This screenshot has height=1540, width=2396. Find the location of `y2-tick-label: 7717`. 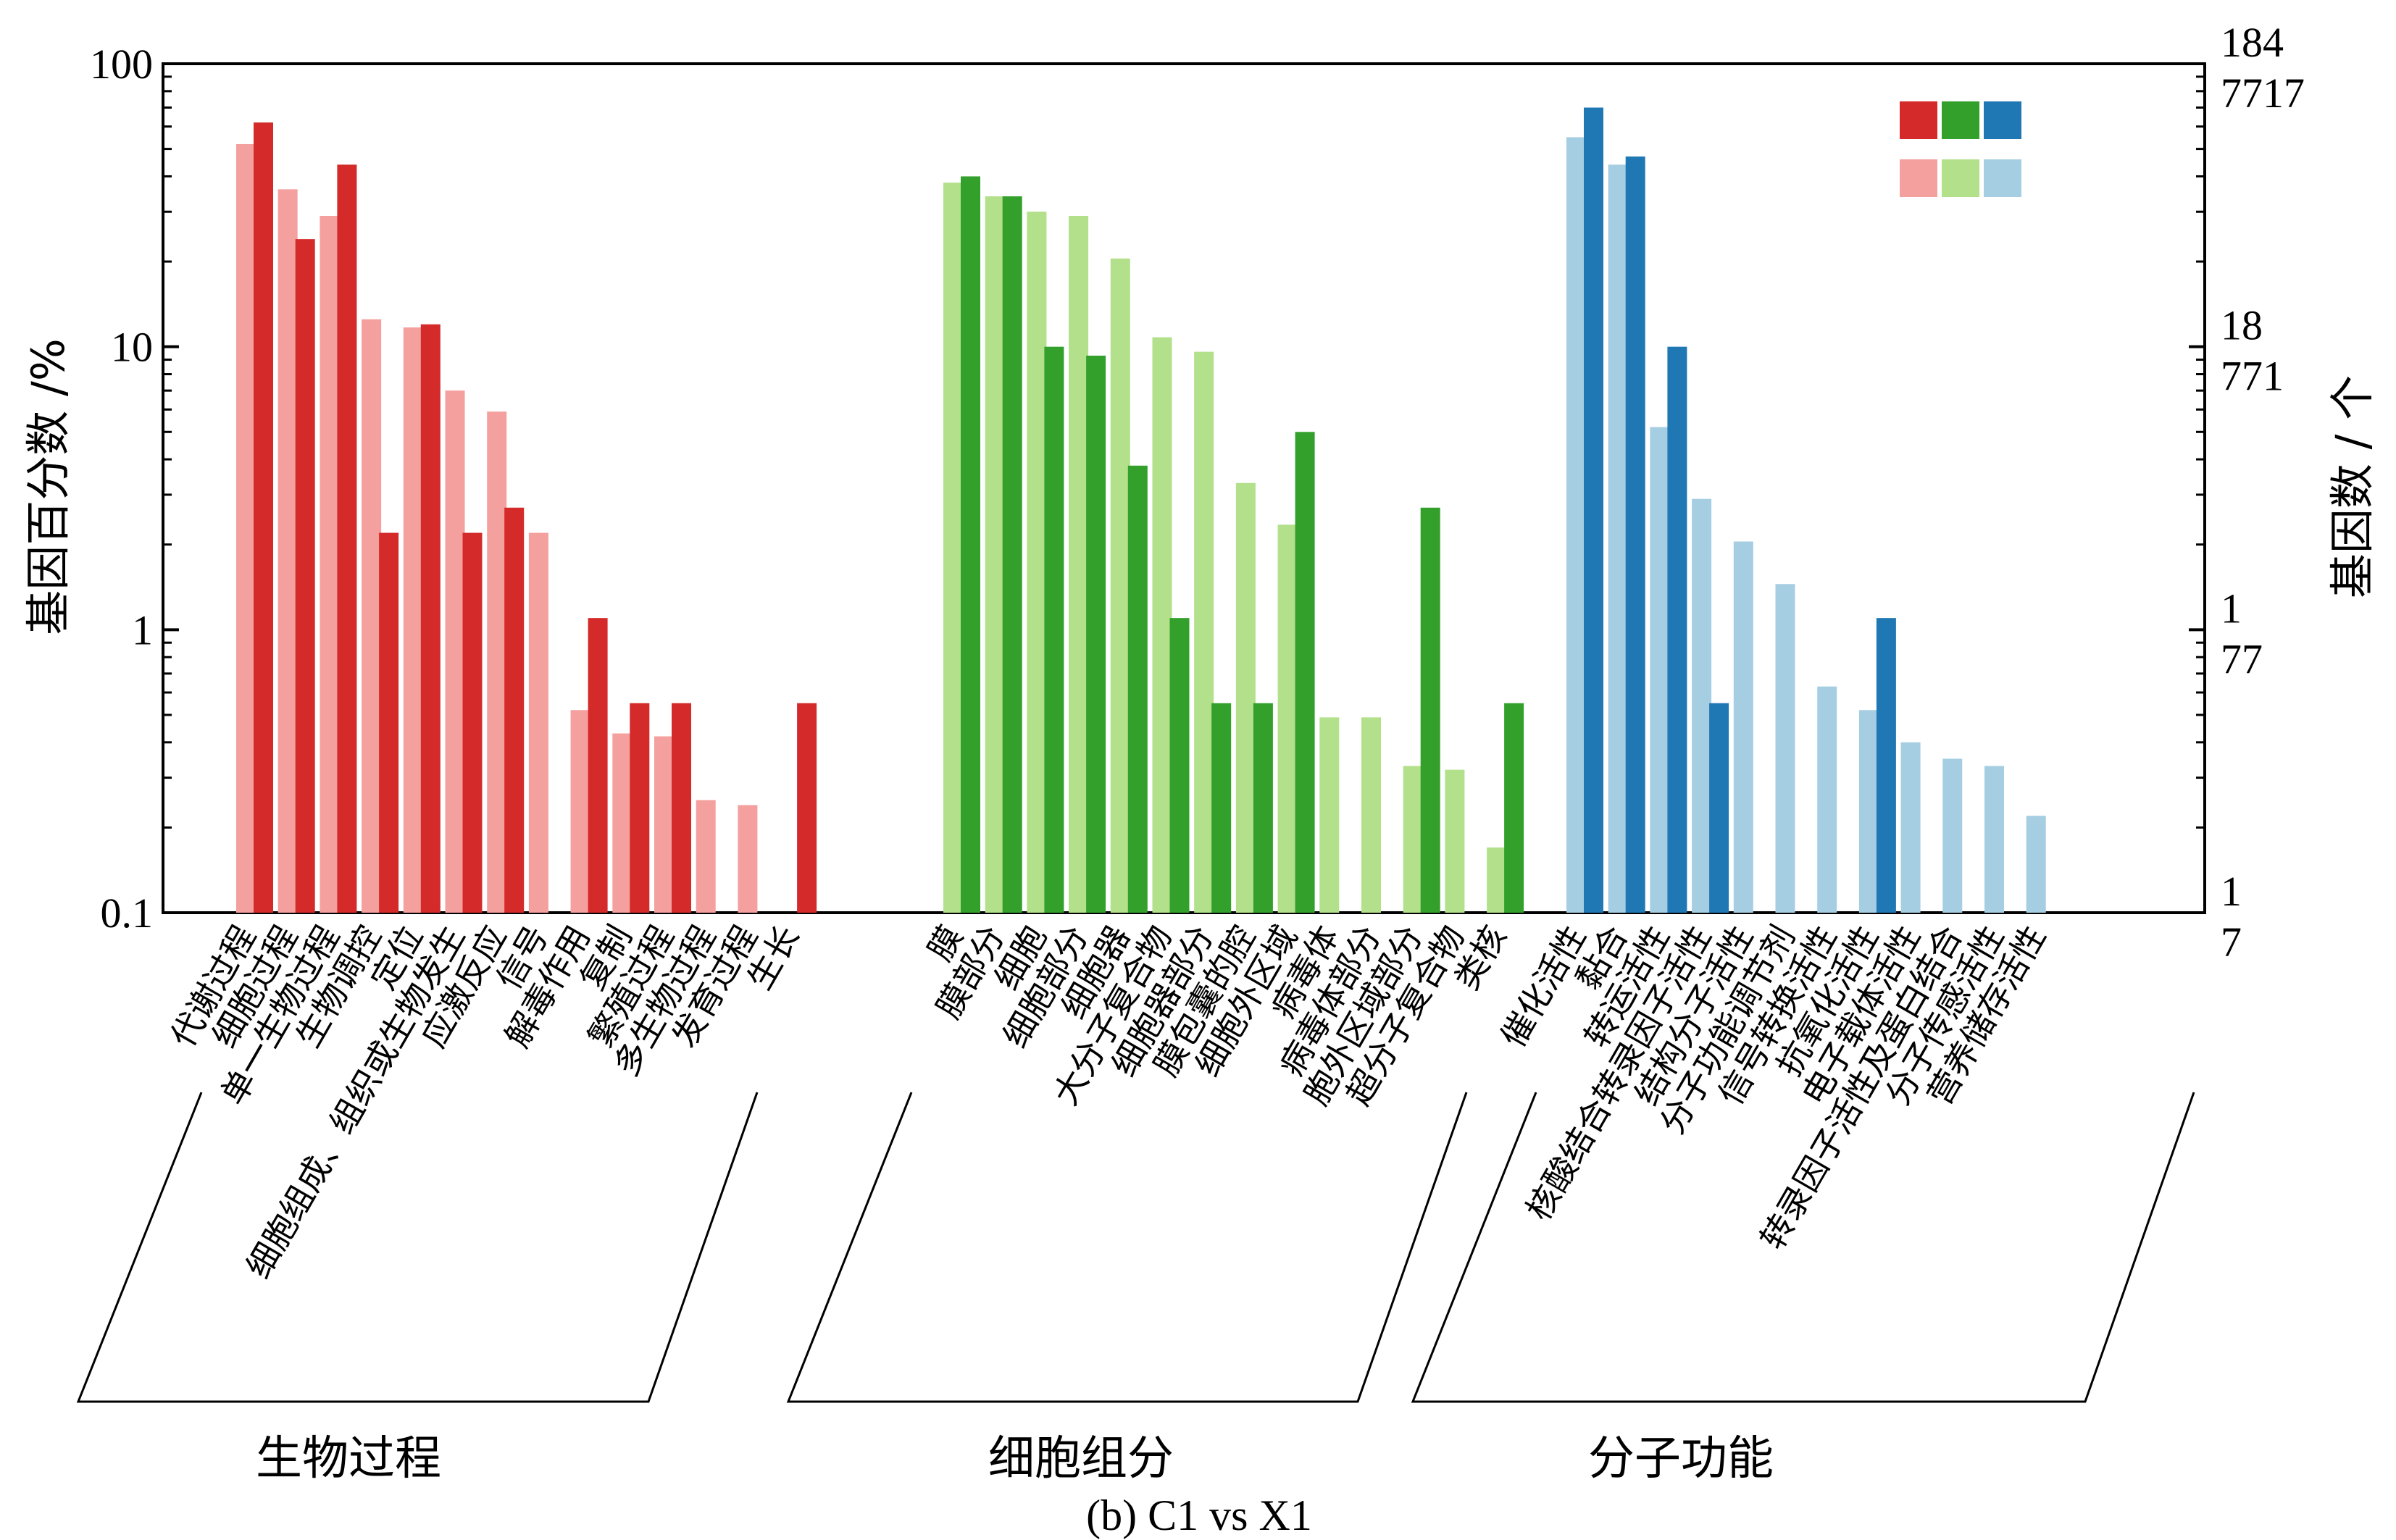

y2-tick-label: 7717 is located at coordinates (2263, 93).